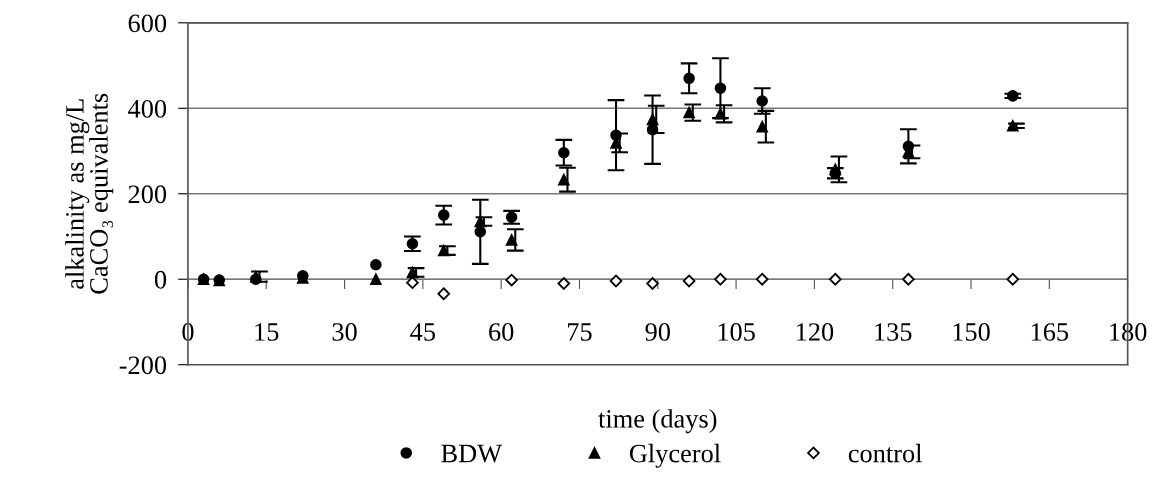  I want to click on y-tick-label: 600, so click(147, 23).